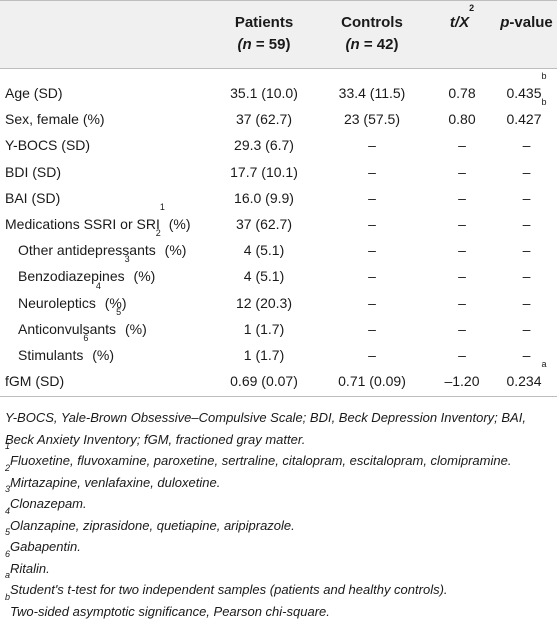  I want to click on row-label: Benzodiazepines3 (%), so click(86, 276).